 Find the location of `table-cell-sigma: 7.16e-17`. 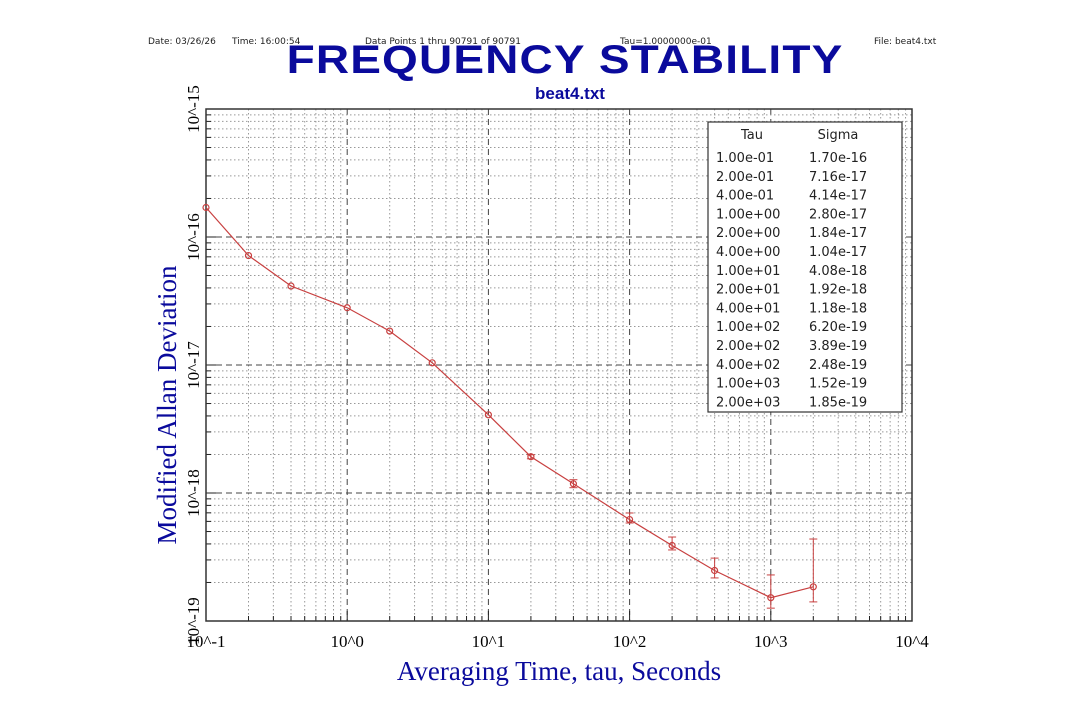

table-cell-sigma: 7.16e-17 is located at coordinates (838, 177).